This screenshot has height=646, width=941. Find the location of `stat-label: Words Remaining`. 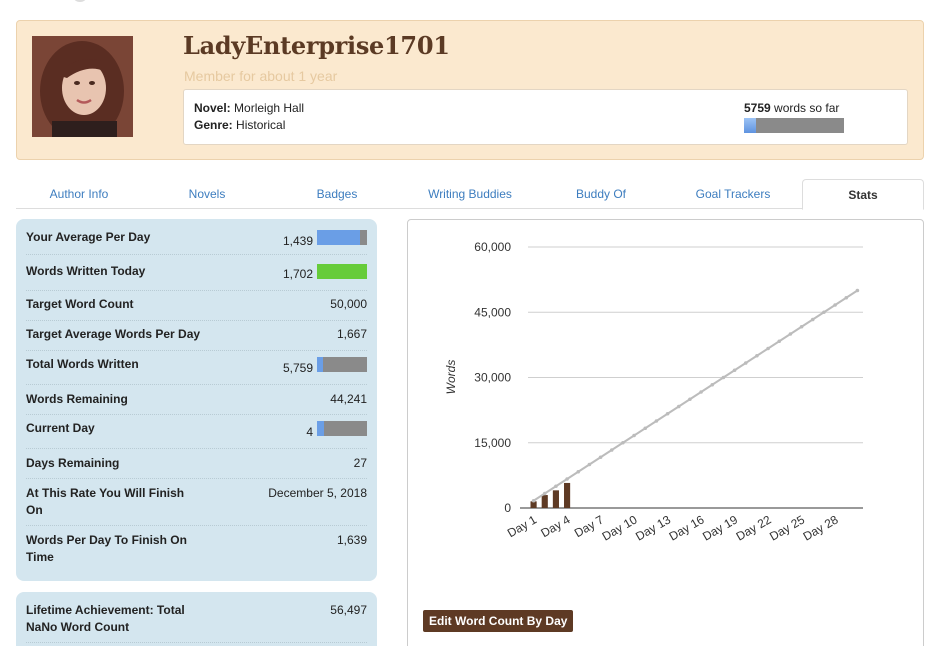

stat-label: Words Remaining is located at coordinates (77, 399).